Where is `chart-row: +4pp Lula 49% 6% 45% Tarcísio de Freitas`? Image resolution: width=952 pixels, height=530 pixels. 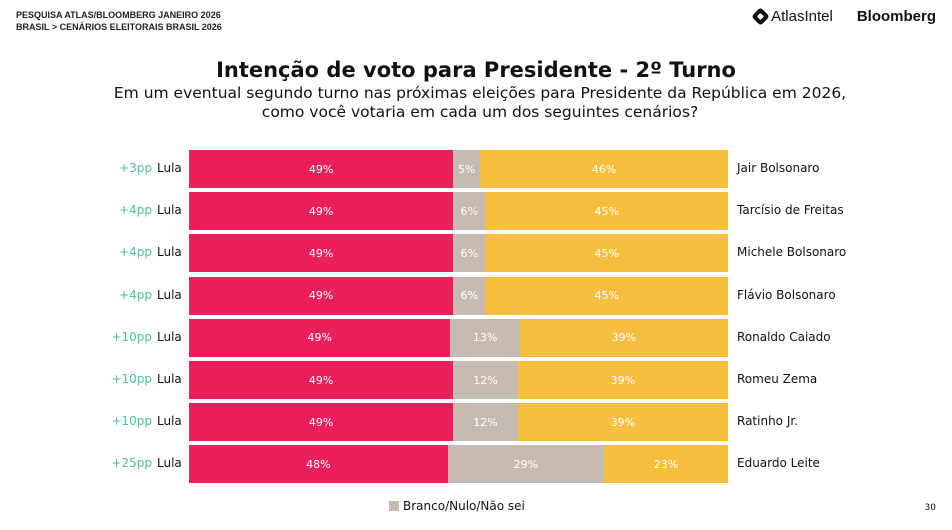 chart-row: +4pp Lula 49% 6% 45% Tarcísio de Freitas is located at coordinates (476, 211).